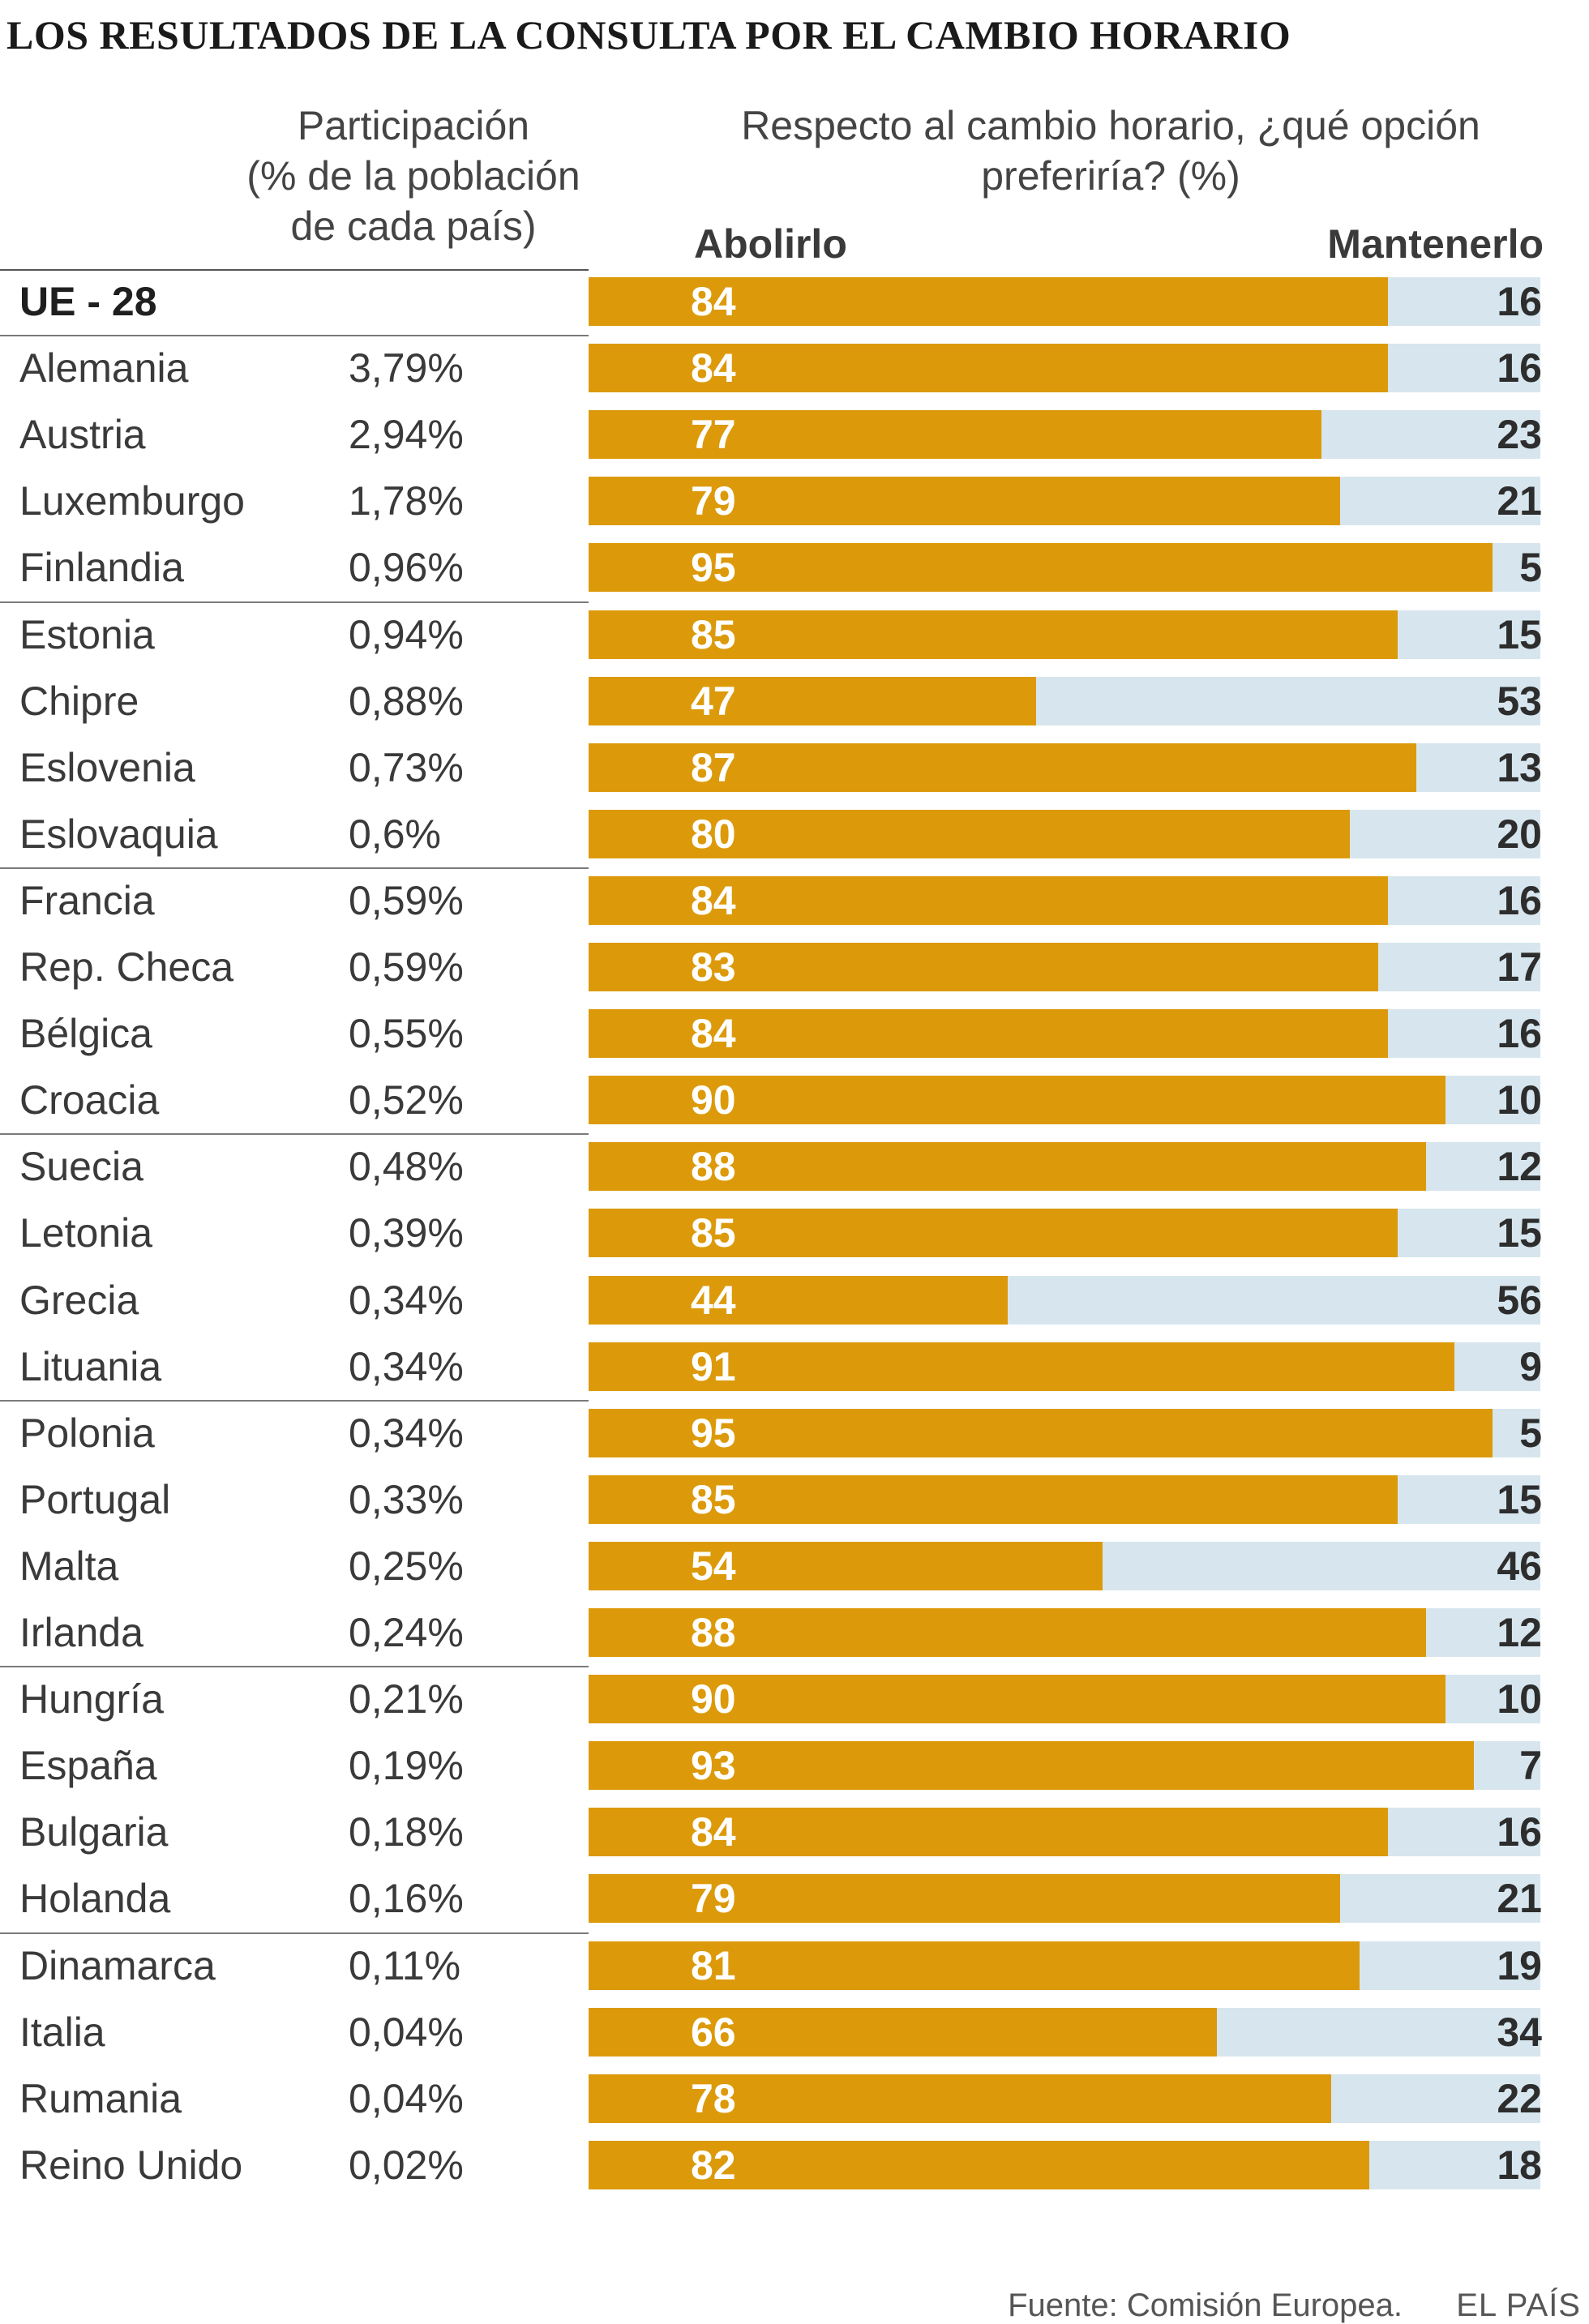 The height and width of the screenshot is (2324, 1589). I want to click on keep-value-label: 10, so click(1519, 1100).